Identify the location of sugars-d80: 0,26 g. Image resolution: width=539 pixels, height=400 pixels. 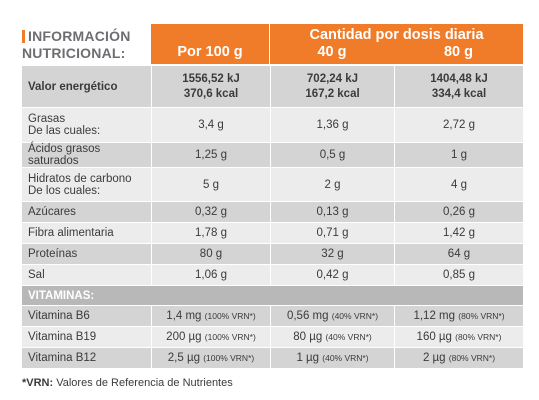
(459, 212).